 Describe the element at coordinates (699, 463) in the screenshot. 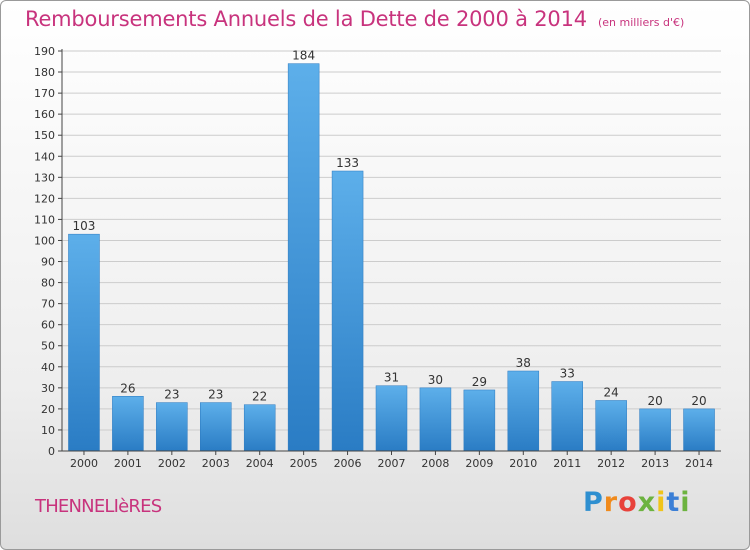

I see `x-tick-label: 2014` at that location.